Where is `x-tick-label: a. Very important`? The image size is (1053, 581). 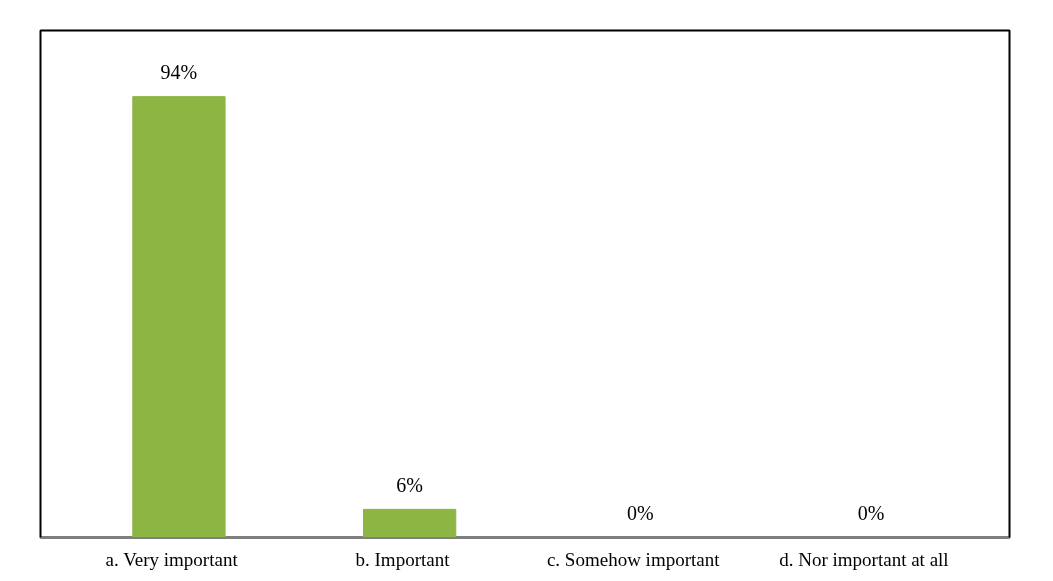
x-tick-label: a. Very important is located at coordinates (172, 559).